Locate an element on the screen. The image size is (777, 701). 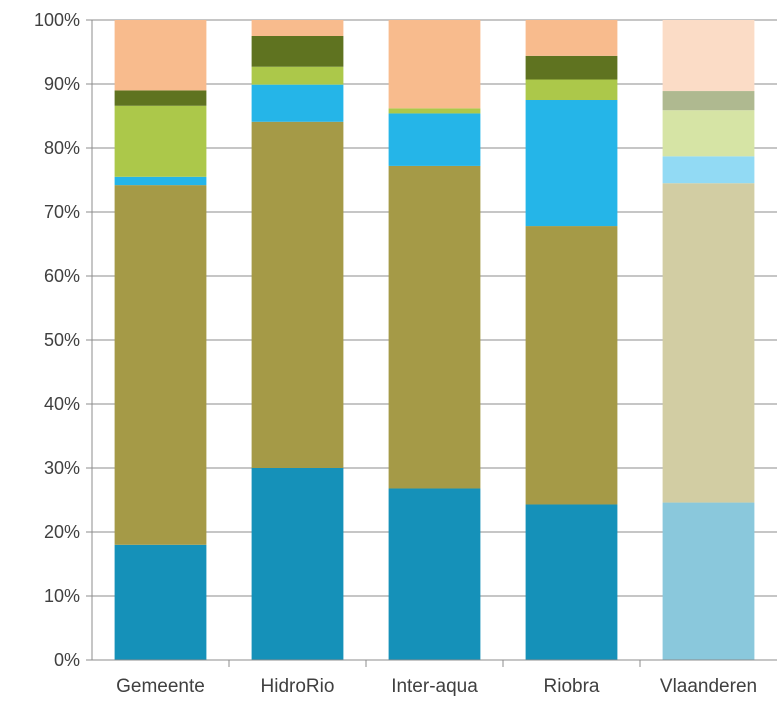
y-tick-label: 70% is located at coordinates (62, 212).